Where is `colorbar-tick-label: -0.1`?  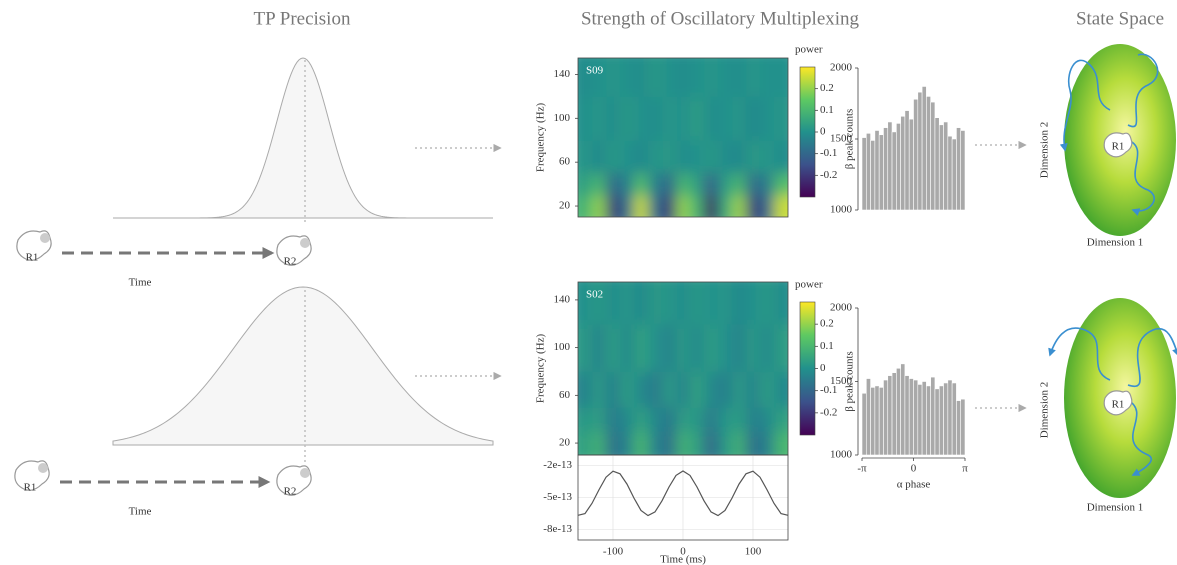
colorbar-tick-label: -0.1 is located at coordinates (828, 390).